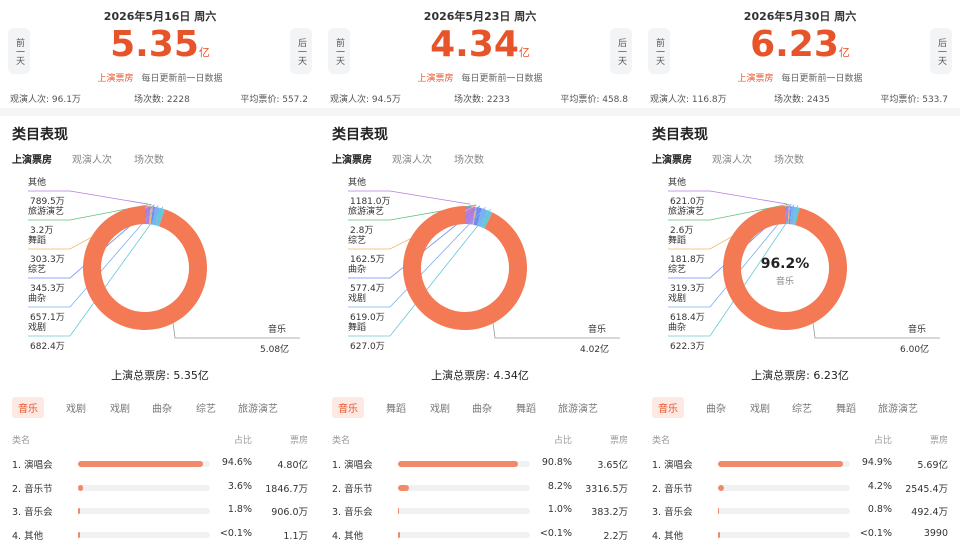 This screenshot has width=960, height=554. I want to click on segment-value: 789.5万, so click(47, 202).